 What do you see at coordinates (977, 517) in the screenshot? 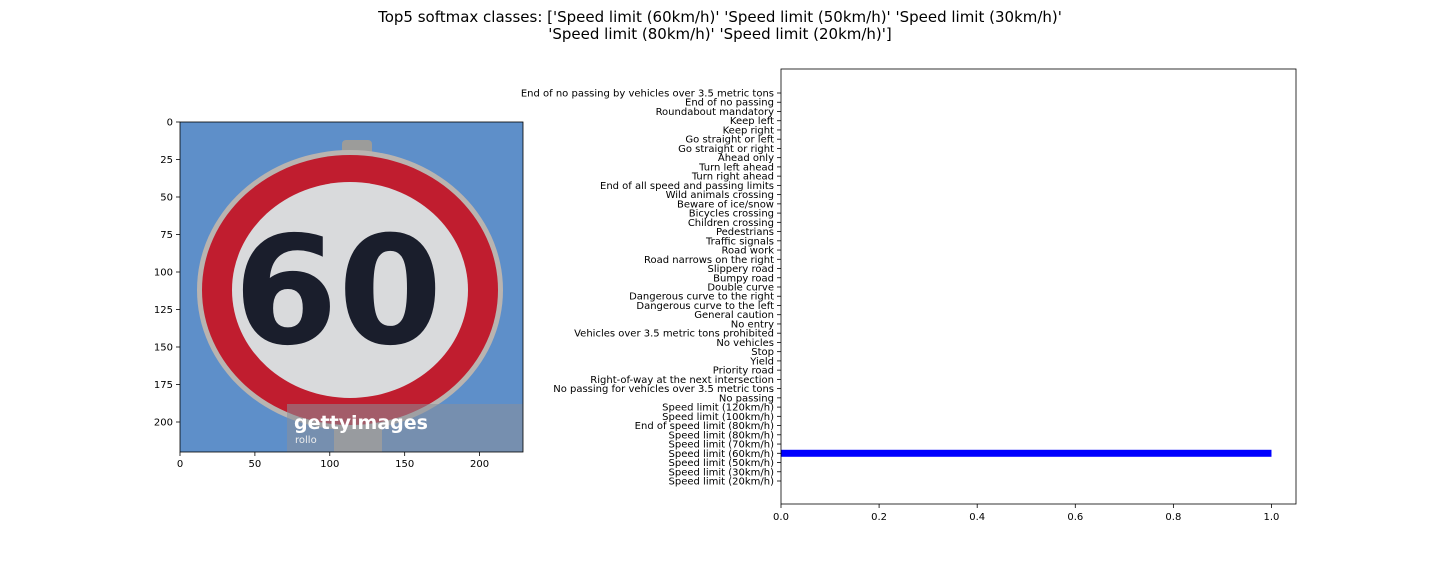
I see `bar-x-tick-label: 0.4` at bounding box center [977, 517].